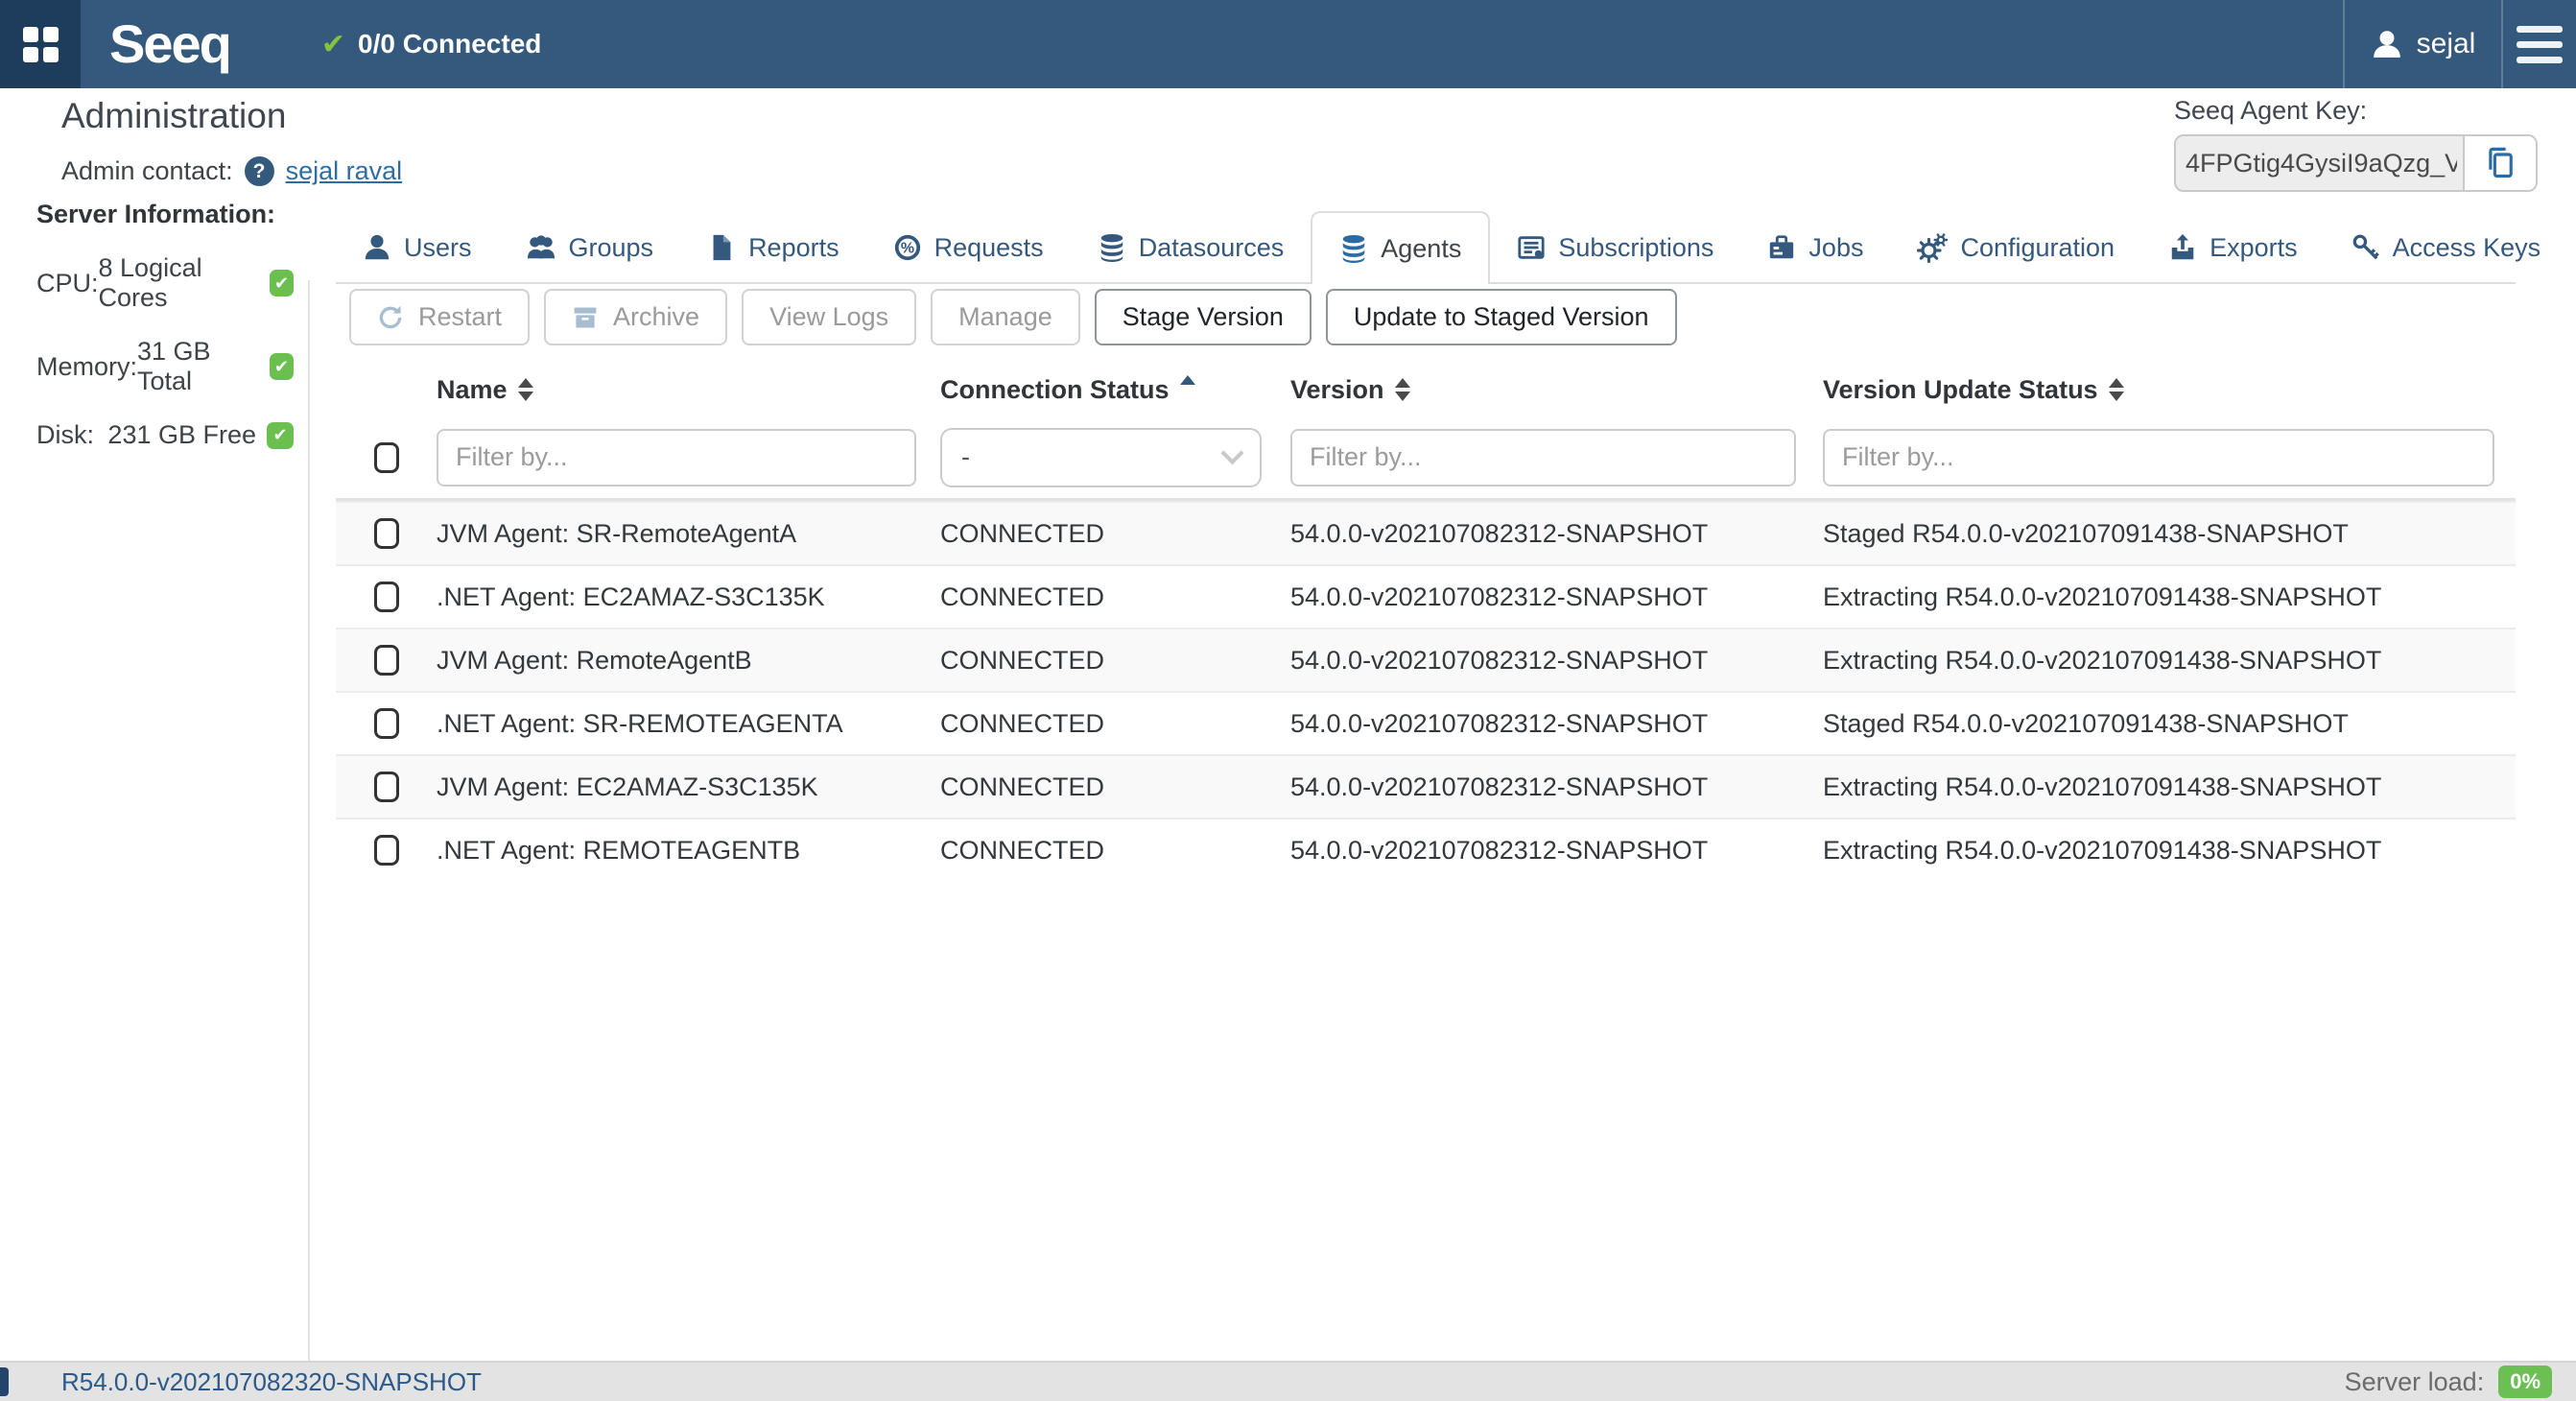 The width and height of the screenshot is (2576, 1401). I want to click on hamburger-menu-button, so click(2538, 44).